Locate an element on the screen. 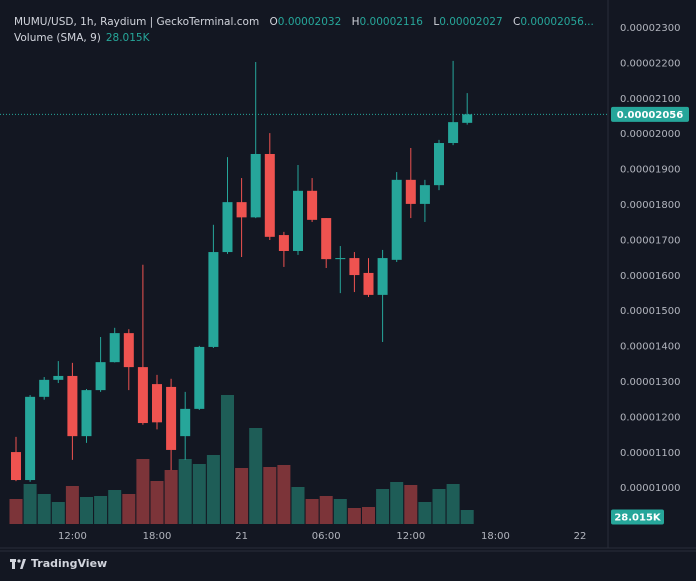  y-tick-label: 0.00001800 is located at coordinates (650, 205).